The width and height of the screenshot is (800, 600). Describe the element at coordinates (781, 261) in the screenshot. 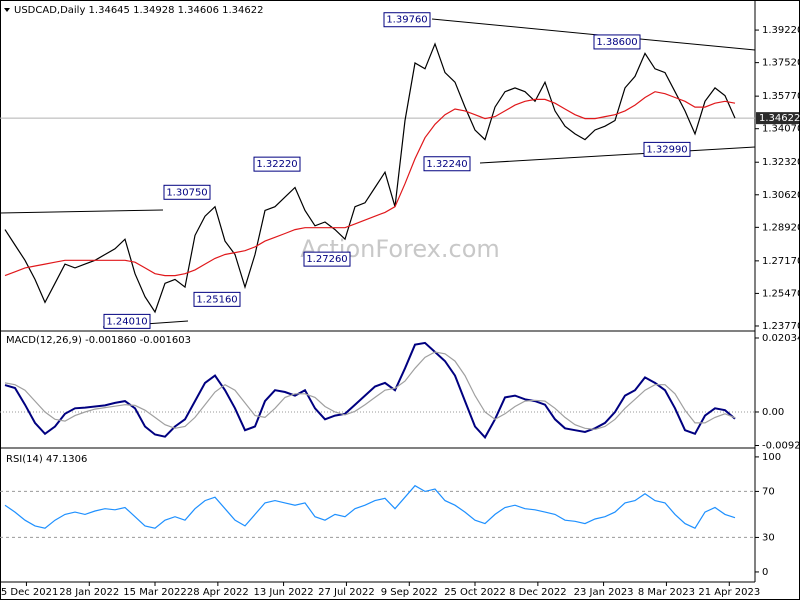

I see `y-tick-label: 1.27170` at that location.